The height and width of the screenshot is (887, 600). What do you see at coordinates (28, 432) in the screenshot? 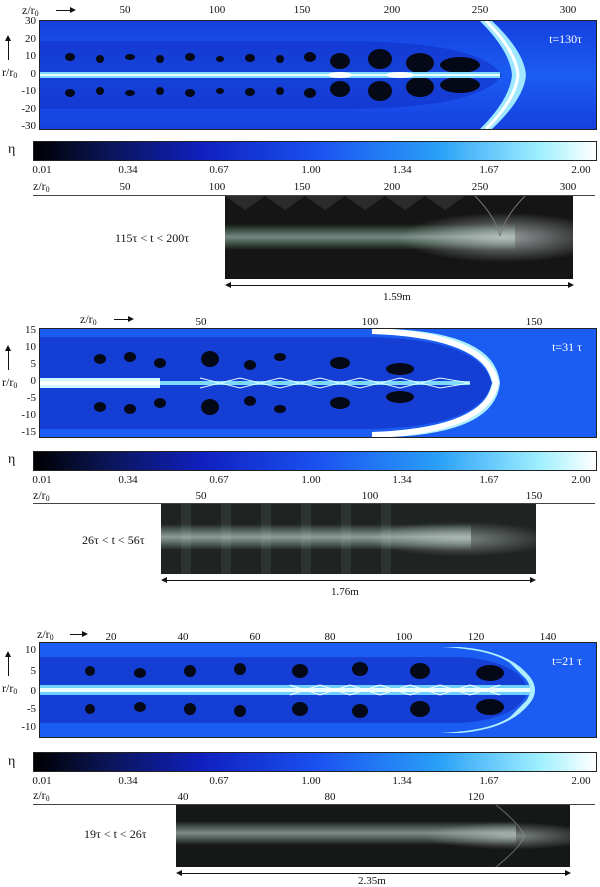
I see `sim-r-tick: -15` at bounding box center [28, 432].